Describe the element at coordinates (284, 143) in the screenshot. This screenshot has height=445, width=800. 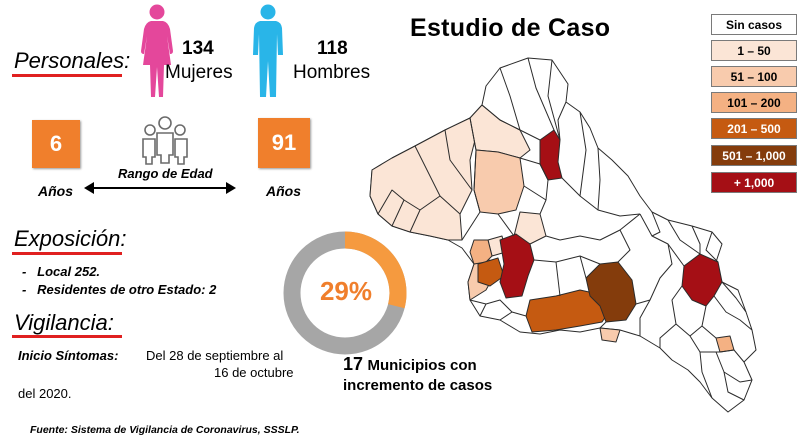
I see `max-age-box: 91` at that location.